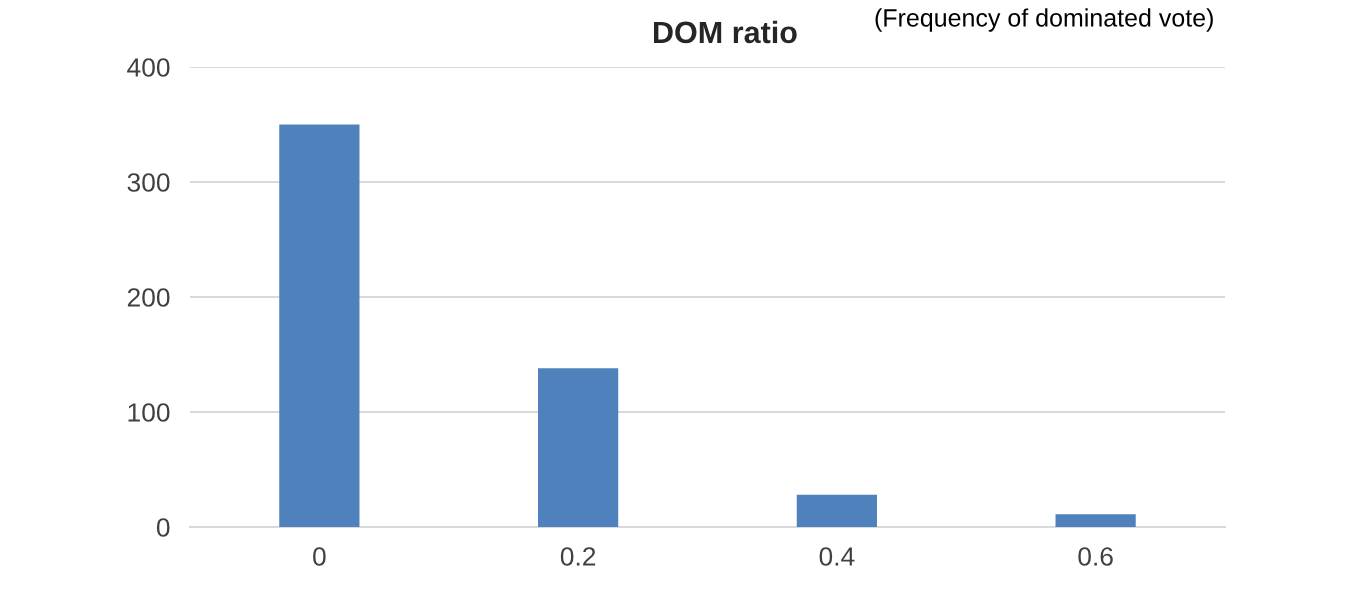  Describe the element at coordinates (578, 556) in the screenshot. I see `x-tick-label: 0.2` at that location.